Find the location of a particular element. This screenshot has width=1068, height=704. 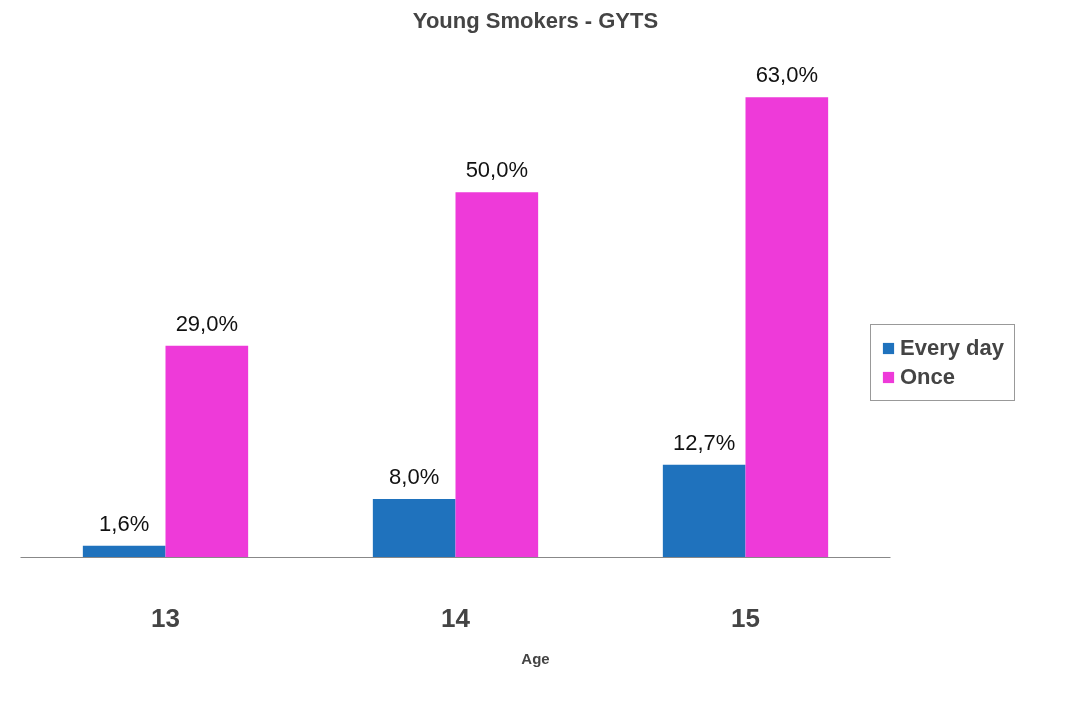

data-label: 63,0% is located at coordinates (787, 75).